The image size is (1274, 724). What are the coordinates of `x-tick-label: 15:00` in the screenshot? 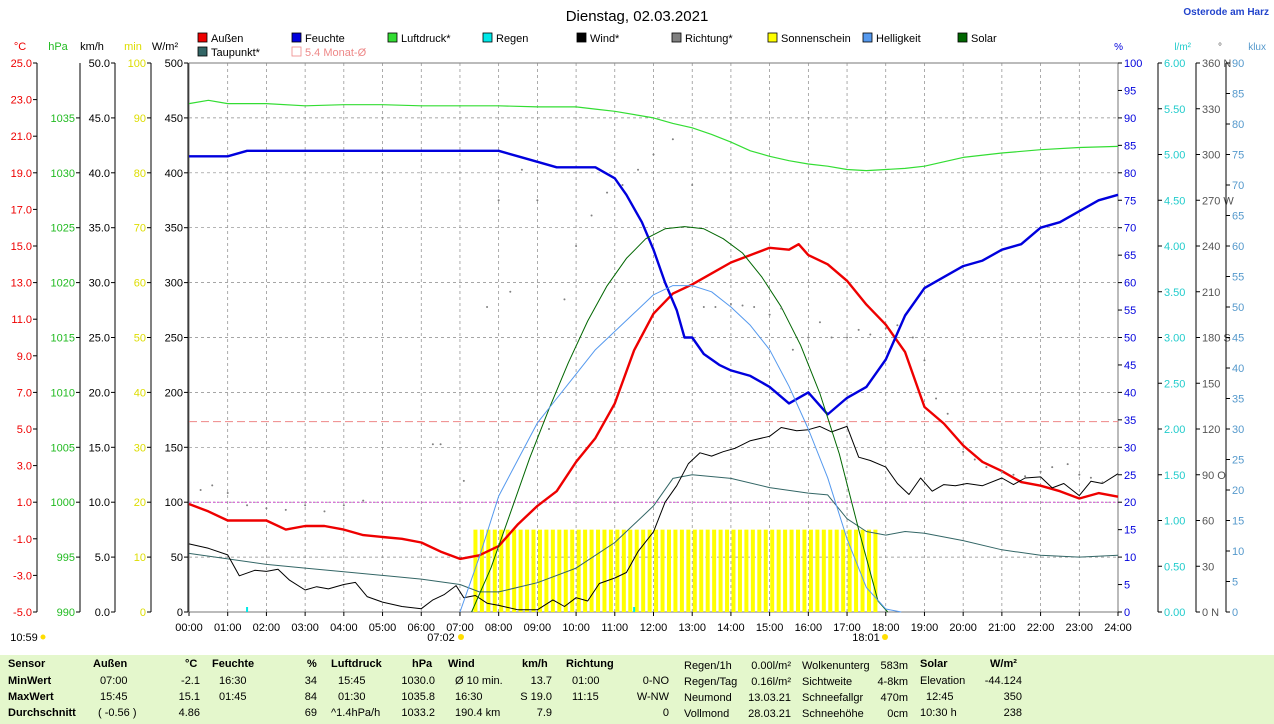 It's located at (770, 628).